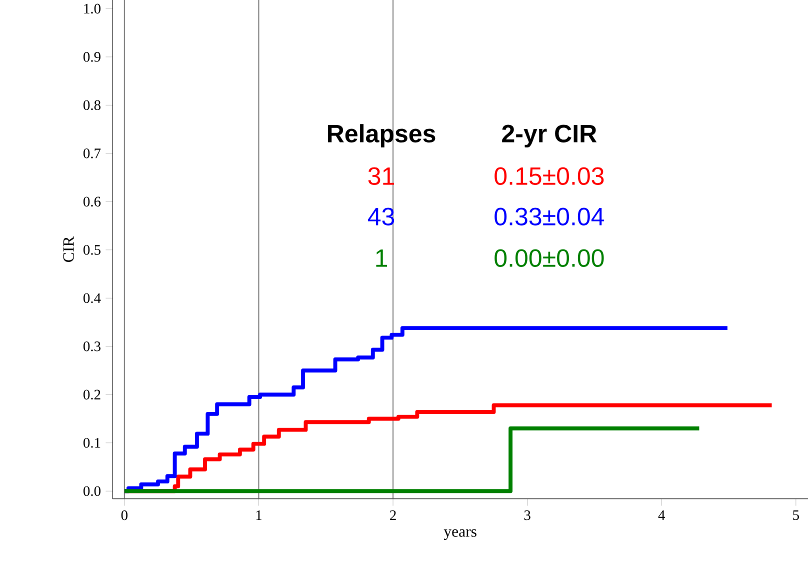 The image size is (808, 575). I want to click on x-tick-label: 1, so click(259, 515).